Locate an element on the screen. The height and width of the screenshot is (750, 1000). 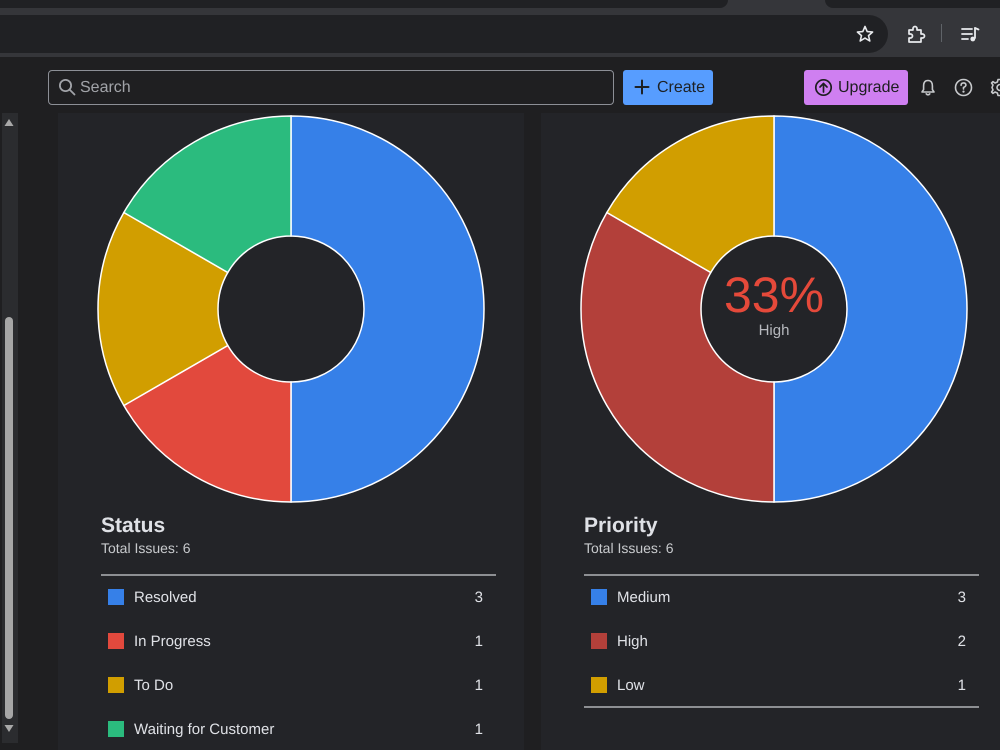
create-button: Create is located at coordinates (668, 87).